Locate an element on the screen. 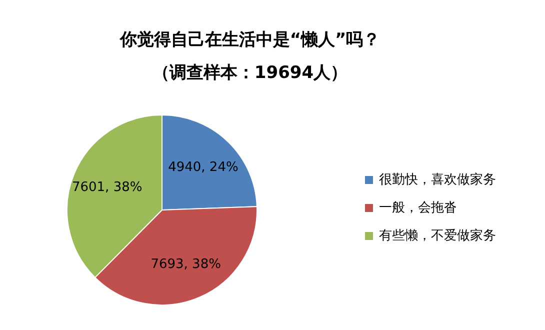 The height and width of the screenshot is (330, 545). legend-label: 很勤快，喜欢做家务 is located at coordinates (437, 180).